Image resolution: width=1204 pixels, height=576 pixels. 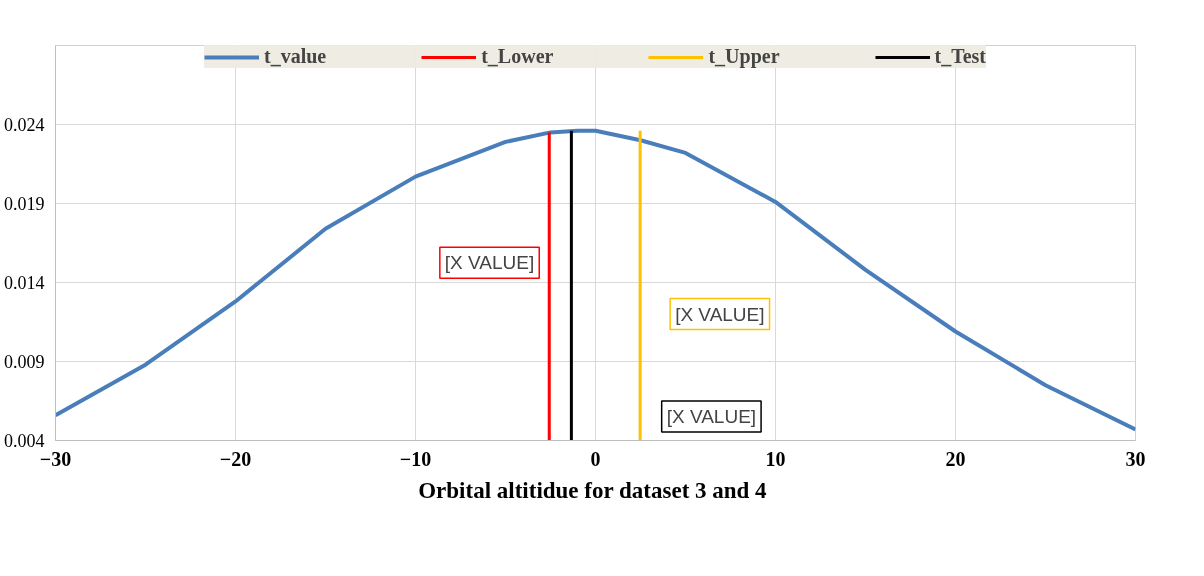 I want to click on legend-label: t_Upper, so click(x=744, y=56).